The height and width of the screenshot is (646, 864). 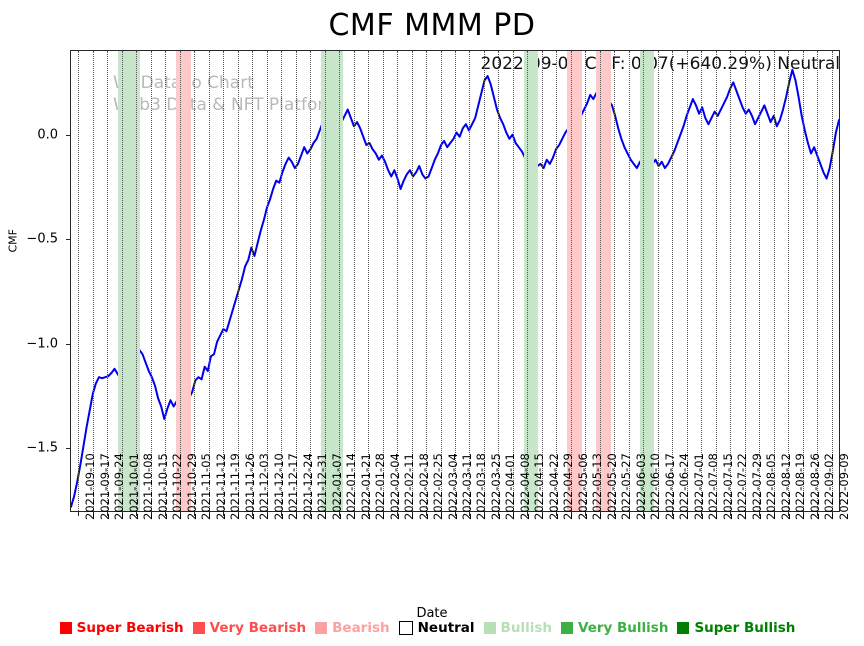 What do you see at coordinates (307, 486) in the screenshot?
I see `x-tick-label: 2021-12-24` at bounding box center [307, 486].